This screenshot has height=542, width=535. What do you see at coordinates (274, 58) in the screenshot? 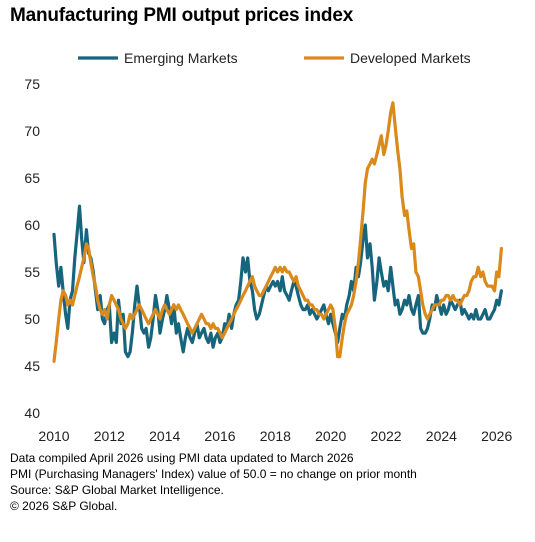
I see `legend: Emerging Markets Developed Markets` at bounding box center [274, 58].